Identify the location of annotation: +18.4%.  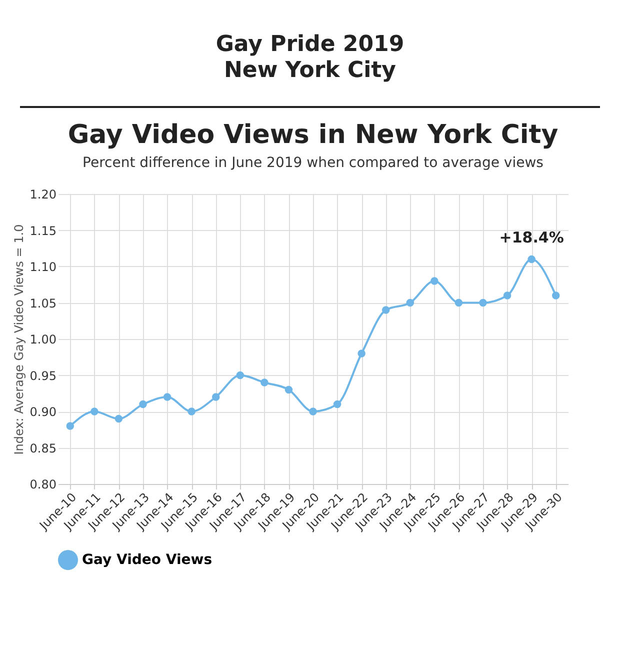
(531, 237).